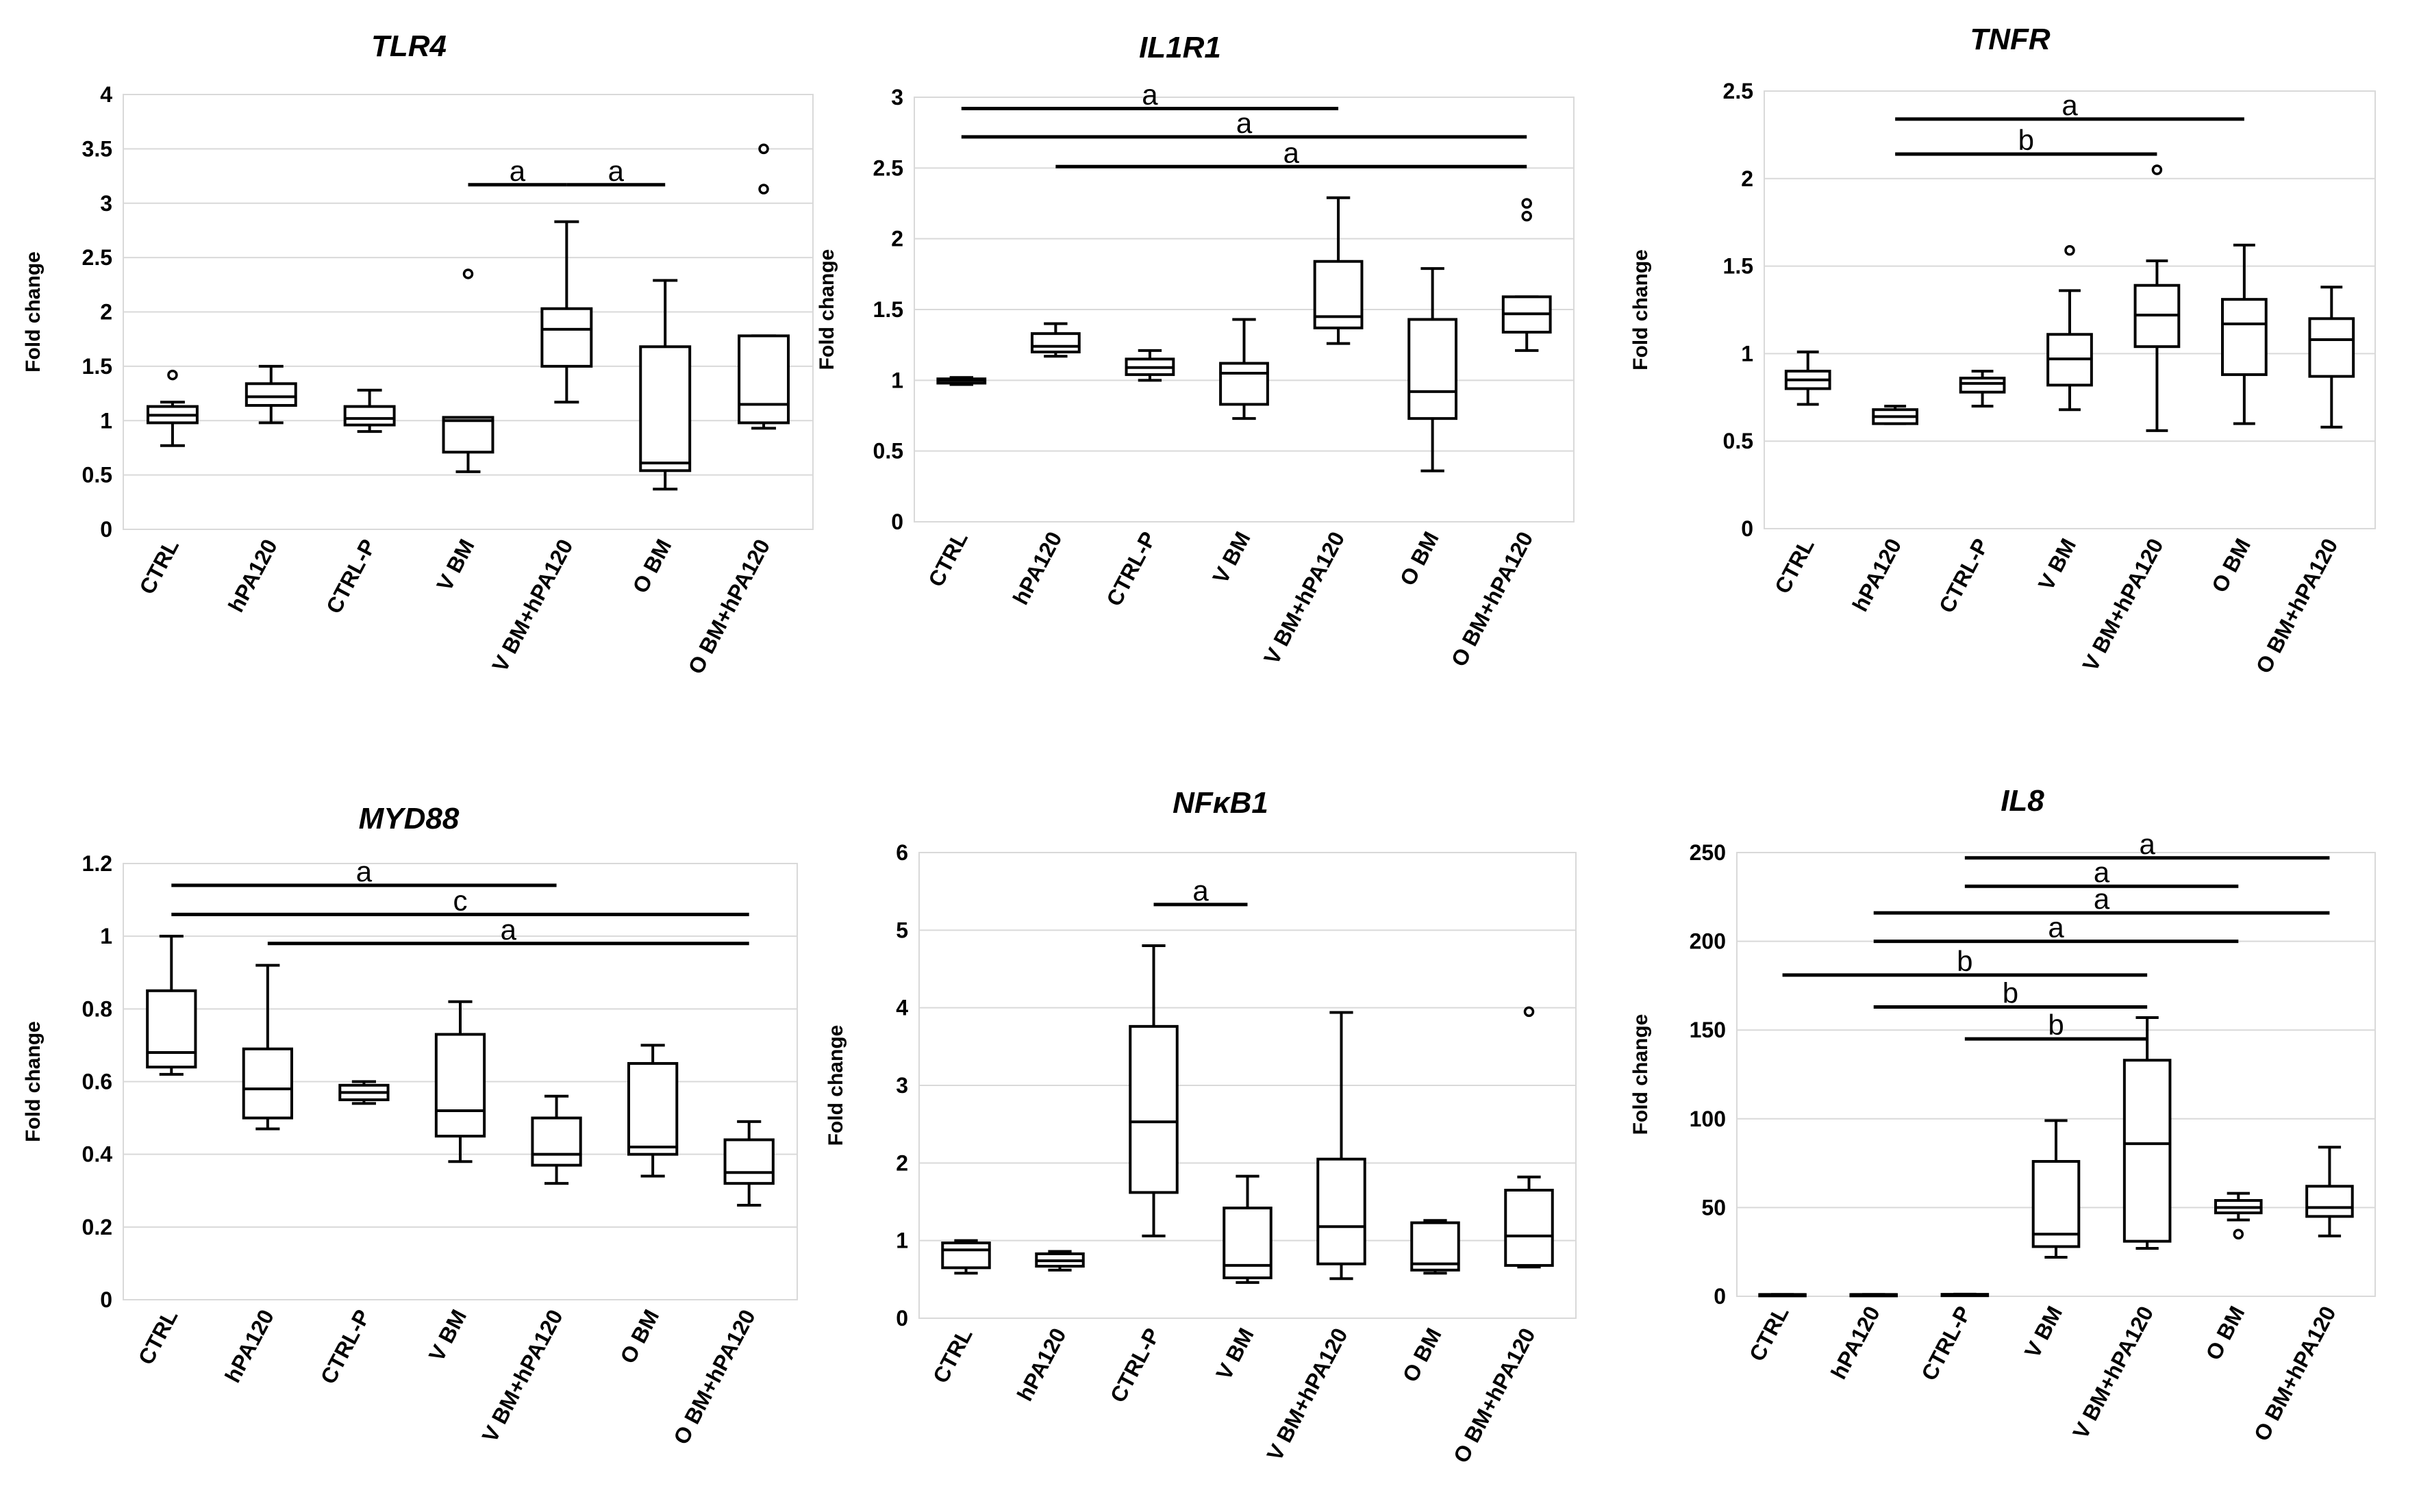  What do you see at coordinates (1738, 91) in the screenshot?
I see `y-tick-label: 2.5` at bounding box center [1738, 91].